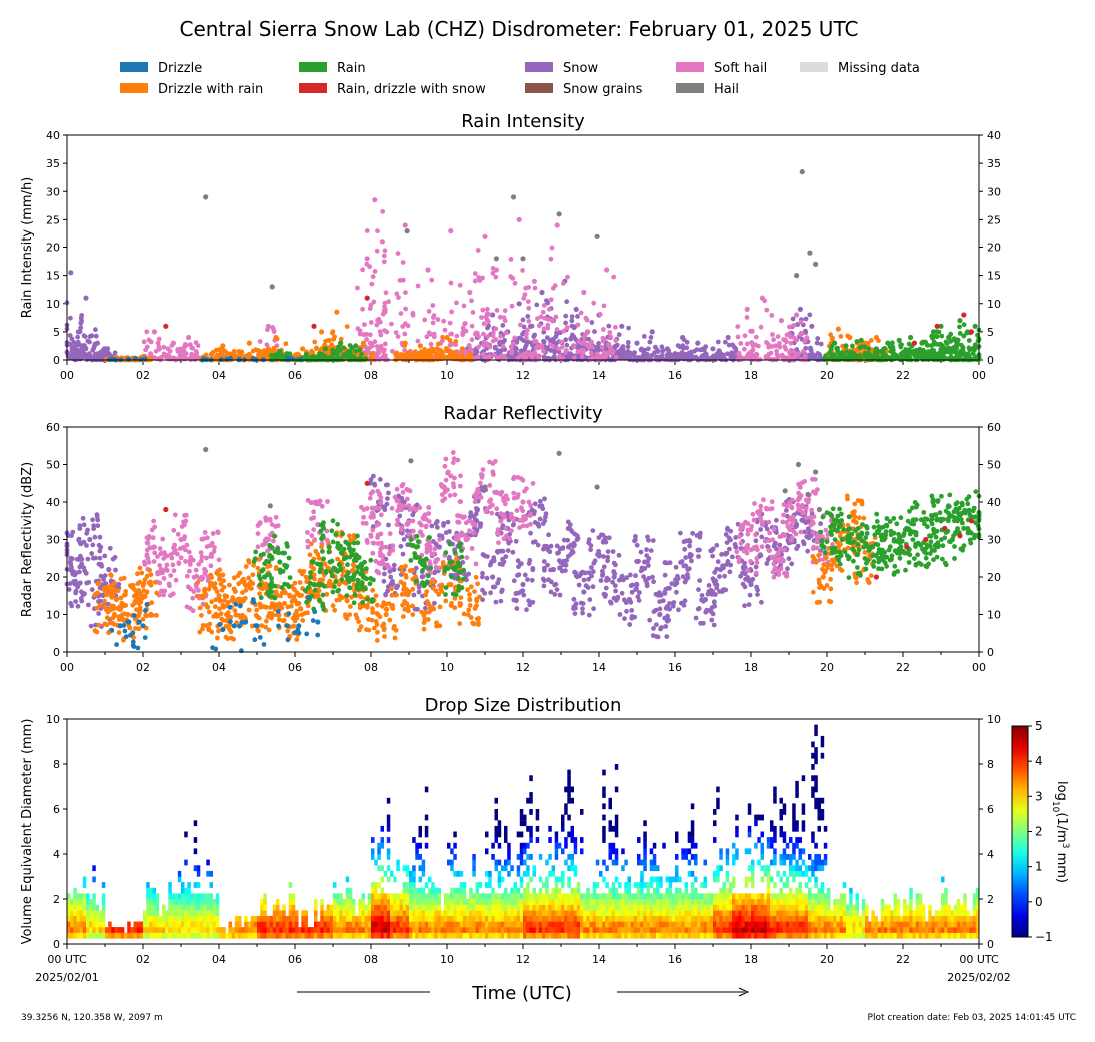 The width and height of the screenshot is (1095, 1042). What do you see at coordinates (994, 304) in the screenshot?
I see `y-tick-label-right: 10` at bounding box center [994, 304].